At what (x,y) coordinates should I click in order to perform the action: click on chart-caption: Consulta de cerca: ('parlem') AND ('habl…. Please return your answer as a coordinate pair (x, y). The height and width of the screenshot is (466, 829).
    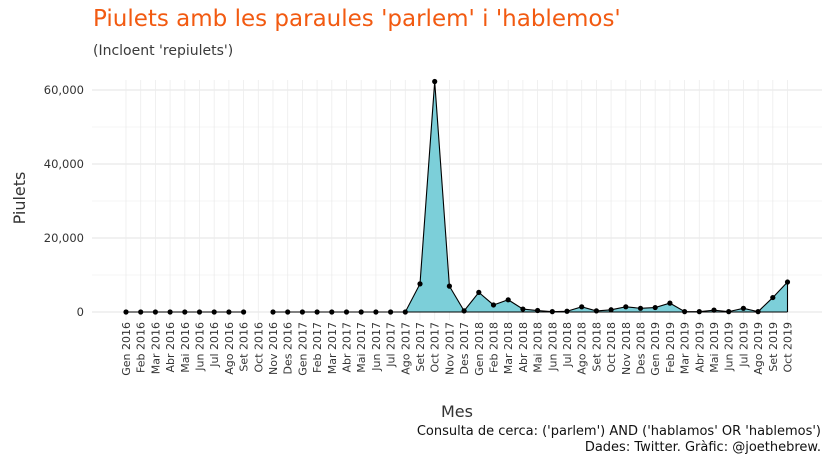
    Looking at the image, I should click on (619, 440).